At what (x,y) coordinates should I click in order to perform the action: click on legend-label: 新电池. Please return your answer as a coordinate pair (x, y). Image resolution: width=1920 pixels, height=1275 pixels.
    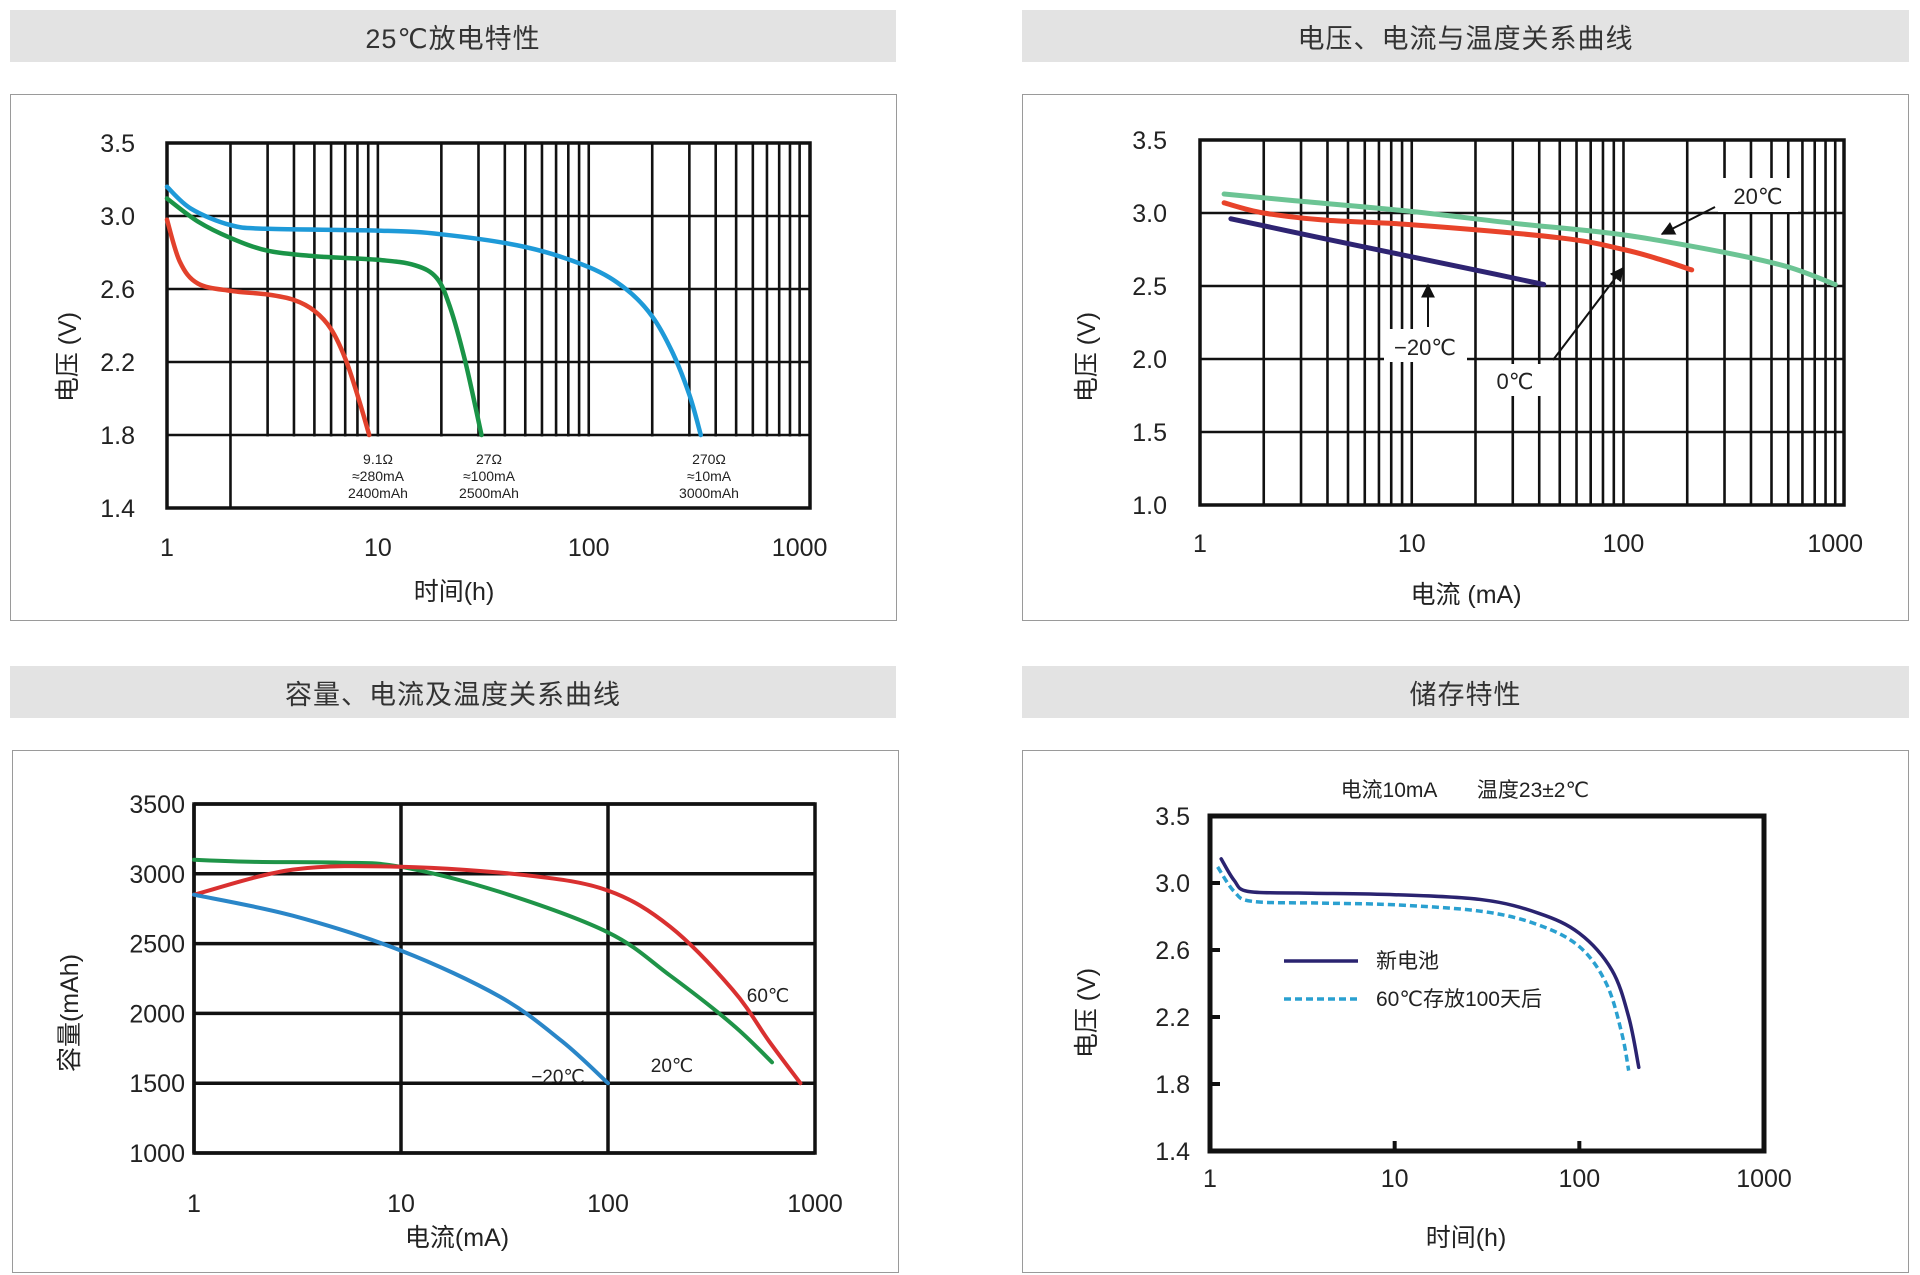
    Looking at the image, I should click on (1407, 961).